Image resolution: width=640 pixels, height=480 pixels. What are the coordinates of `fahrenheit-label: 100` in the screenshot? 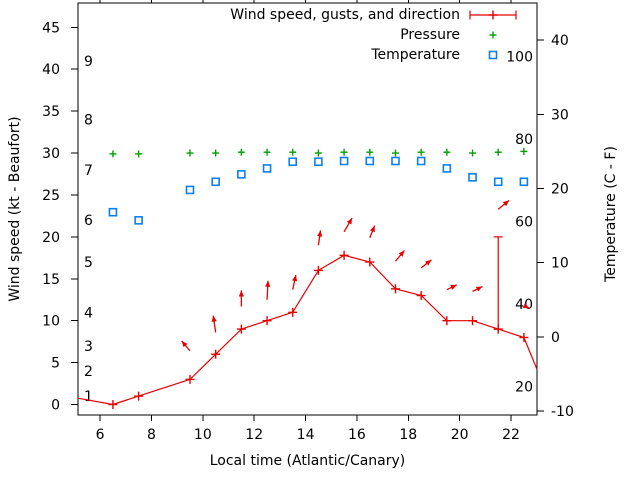 It's located at (519, 58).